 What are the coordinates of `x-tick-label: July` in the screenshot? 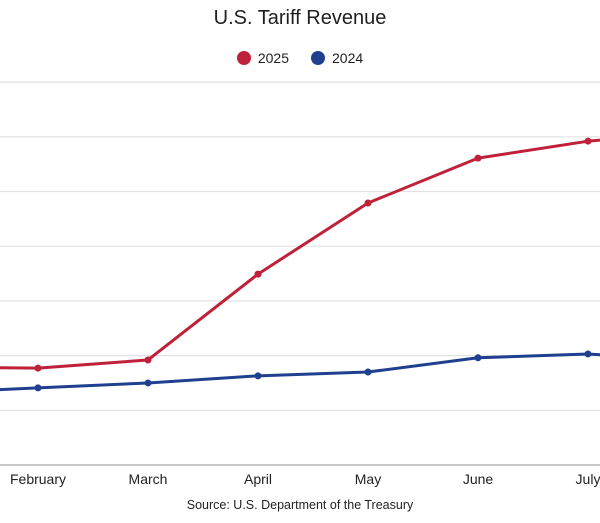 It's located at (588, 479).